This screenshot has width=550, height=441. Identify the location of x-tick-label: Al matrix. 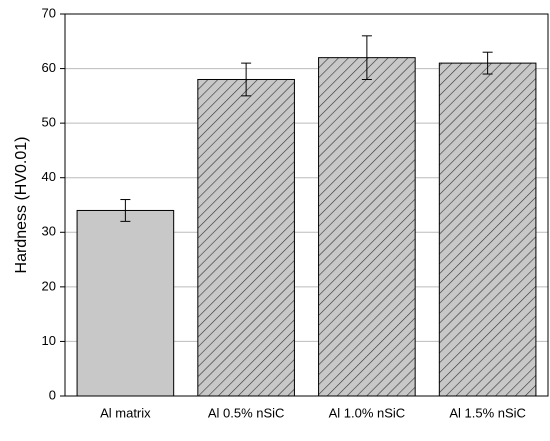
(125, 412).